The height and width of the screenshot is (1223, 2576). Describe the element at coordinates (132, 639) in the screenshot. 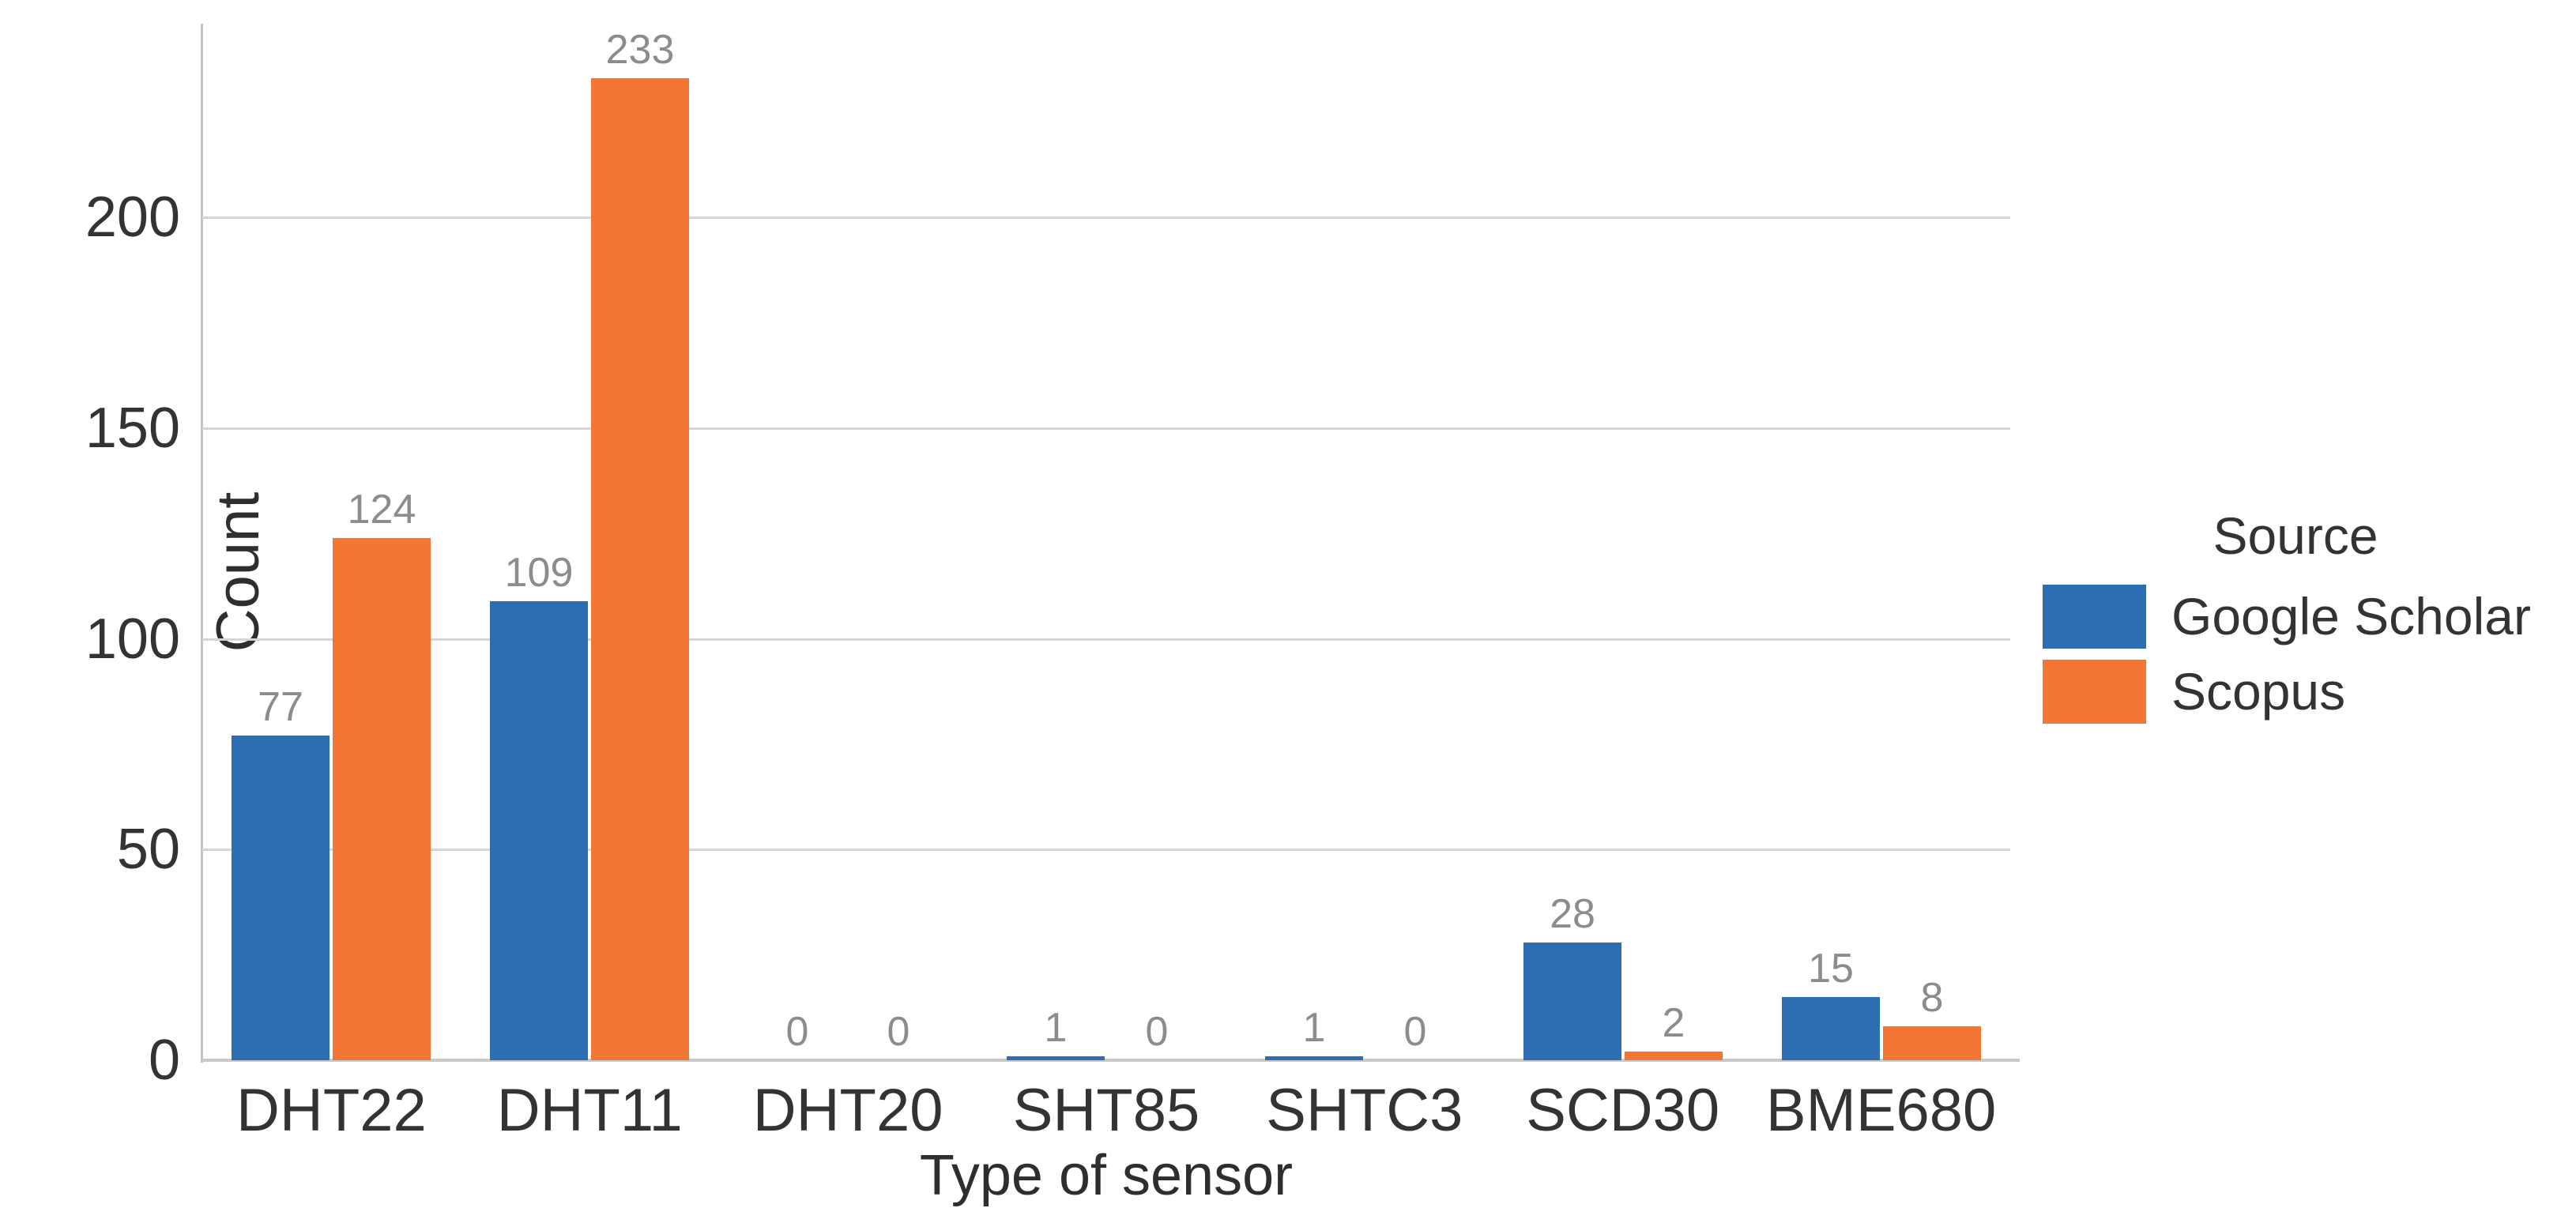

I see `y-tick-label-100: 100` at that location.